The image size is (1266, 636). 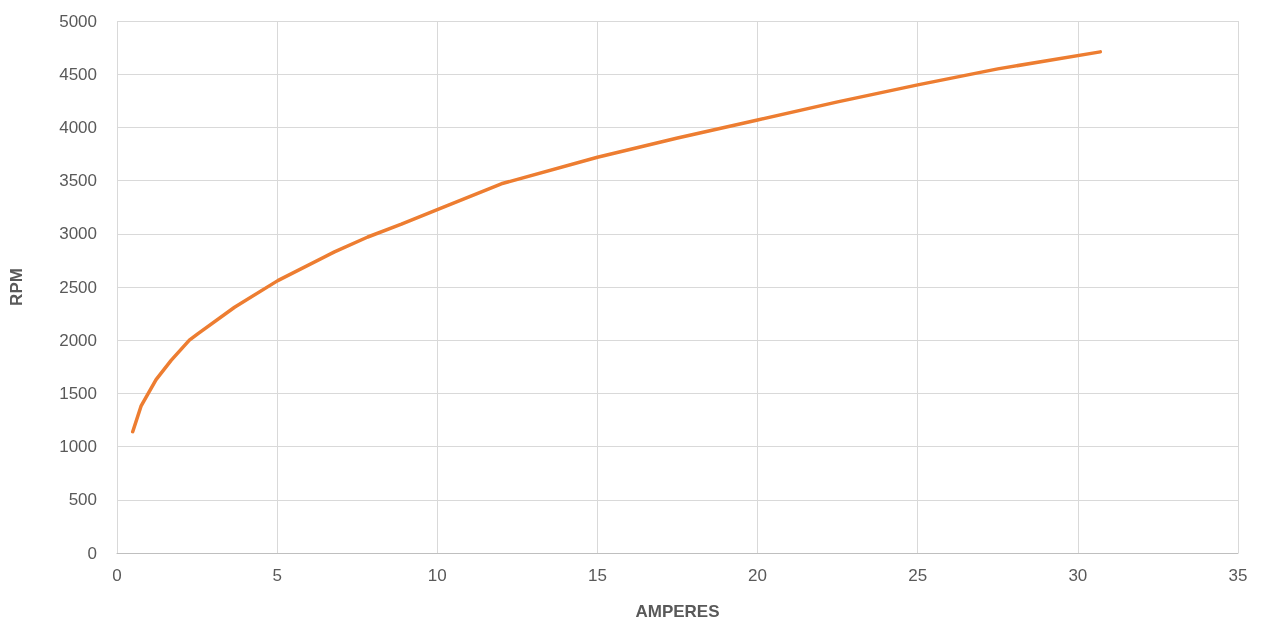 What do you see at coordinates (78, 234) in the screenshot?
I see `y-tick-label: 3000` at bounding box center [78, 234].